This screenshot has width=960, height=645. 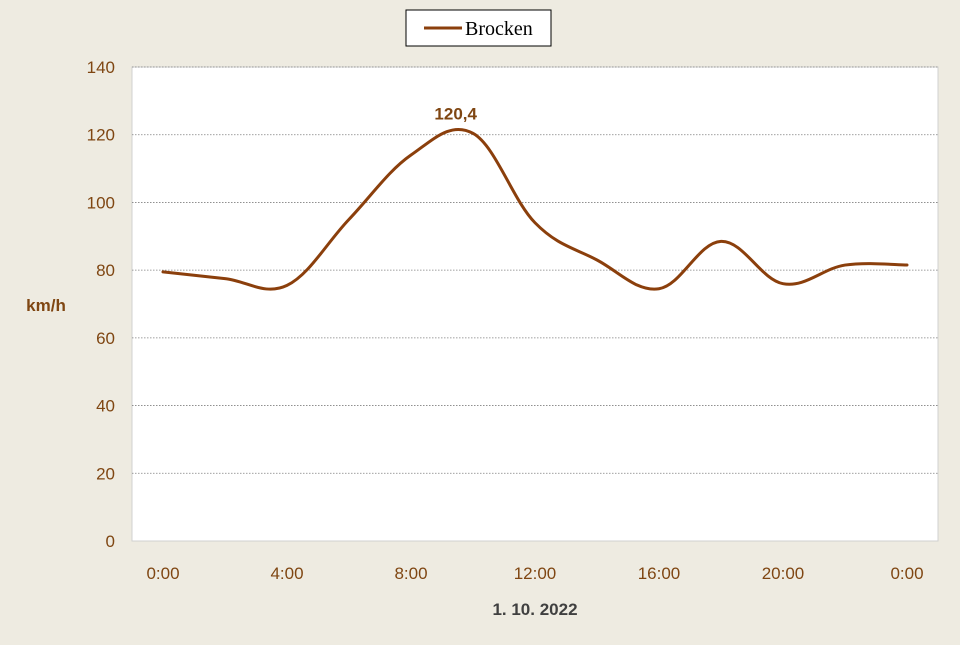 I want to click on y-axis-label: km/h, so click(x=46, y=305).